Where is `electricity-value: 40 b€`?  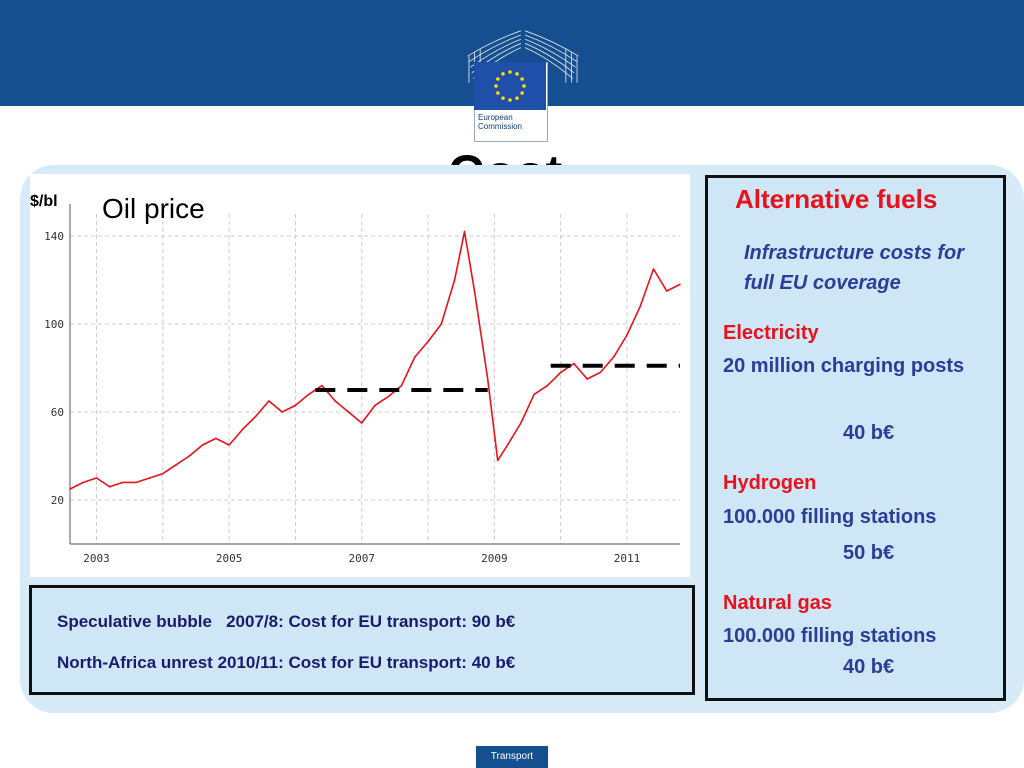 electricity-value: 40 b€ is located at coordinates (869, 433).